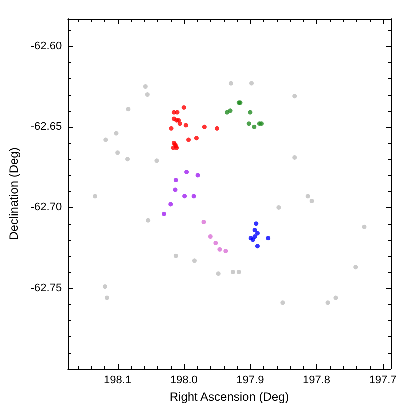 The width and height of the screenshot is (409, 409). What do you see at coordinates (14, 194) in the screenshot?
I see `y-axis-title: Declination (Deg)` at bounding box center [14, 194].